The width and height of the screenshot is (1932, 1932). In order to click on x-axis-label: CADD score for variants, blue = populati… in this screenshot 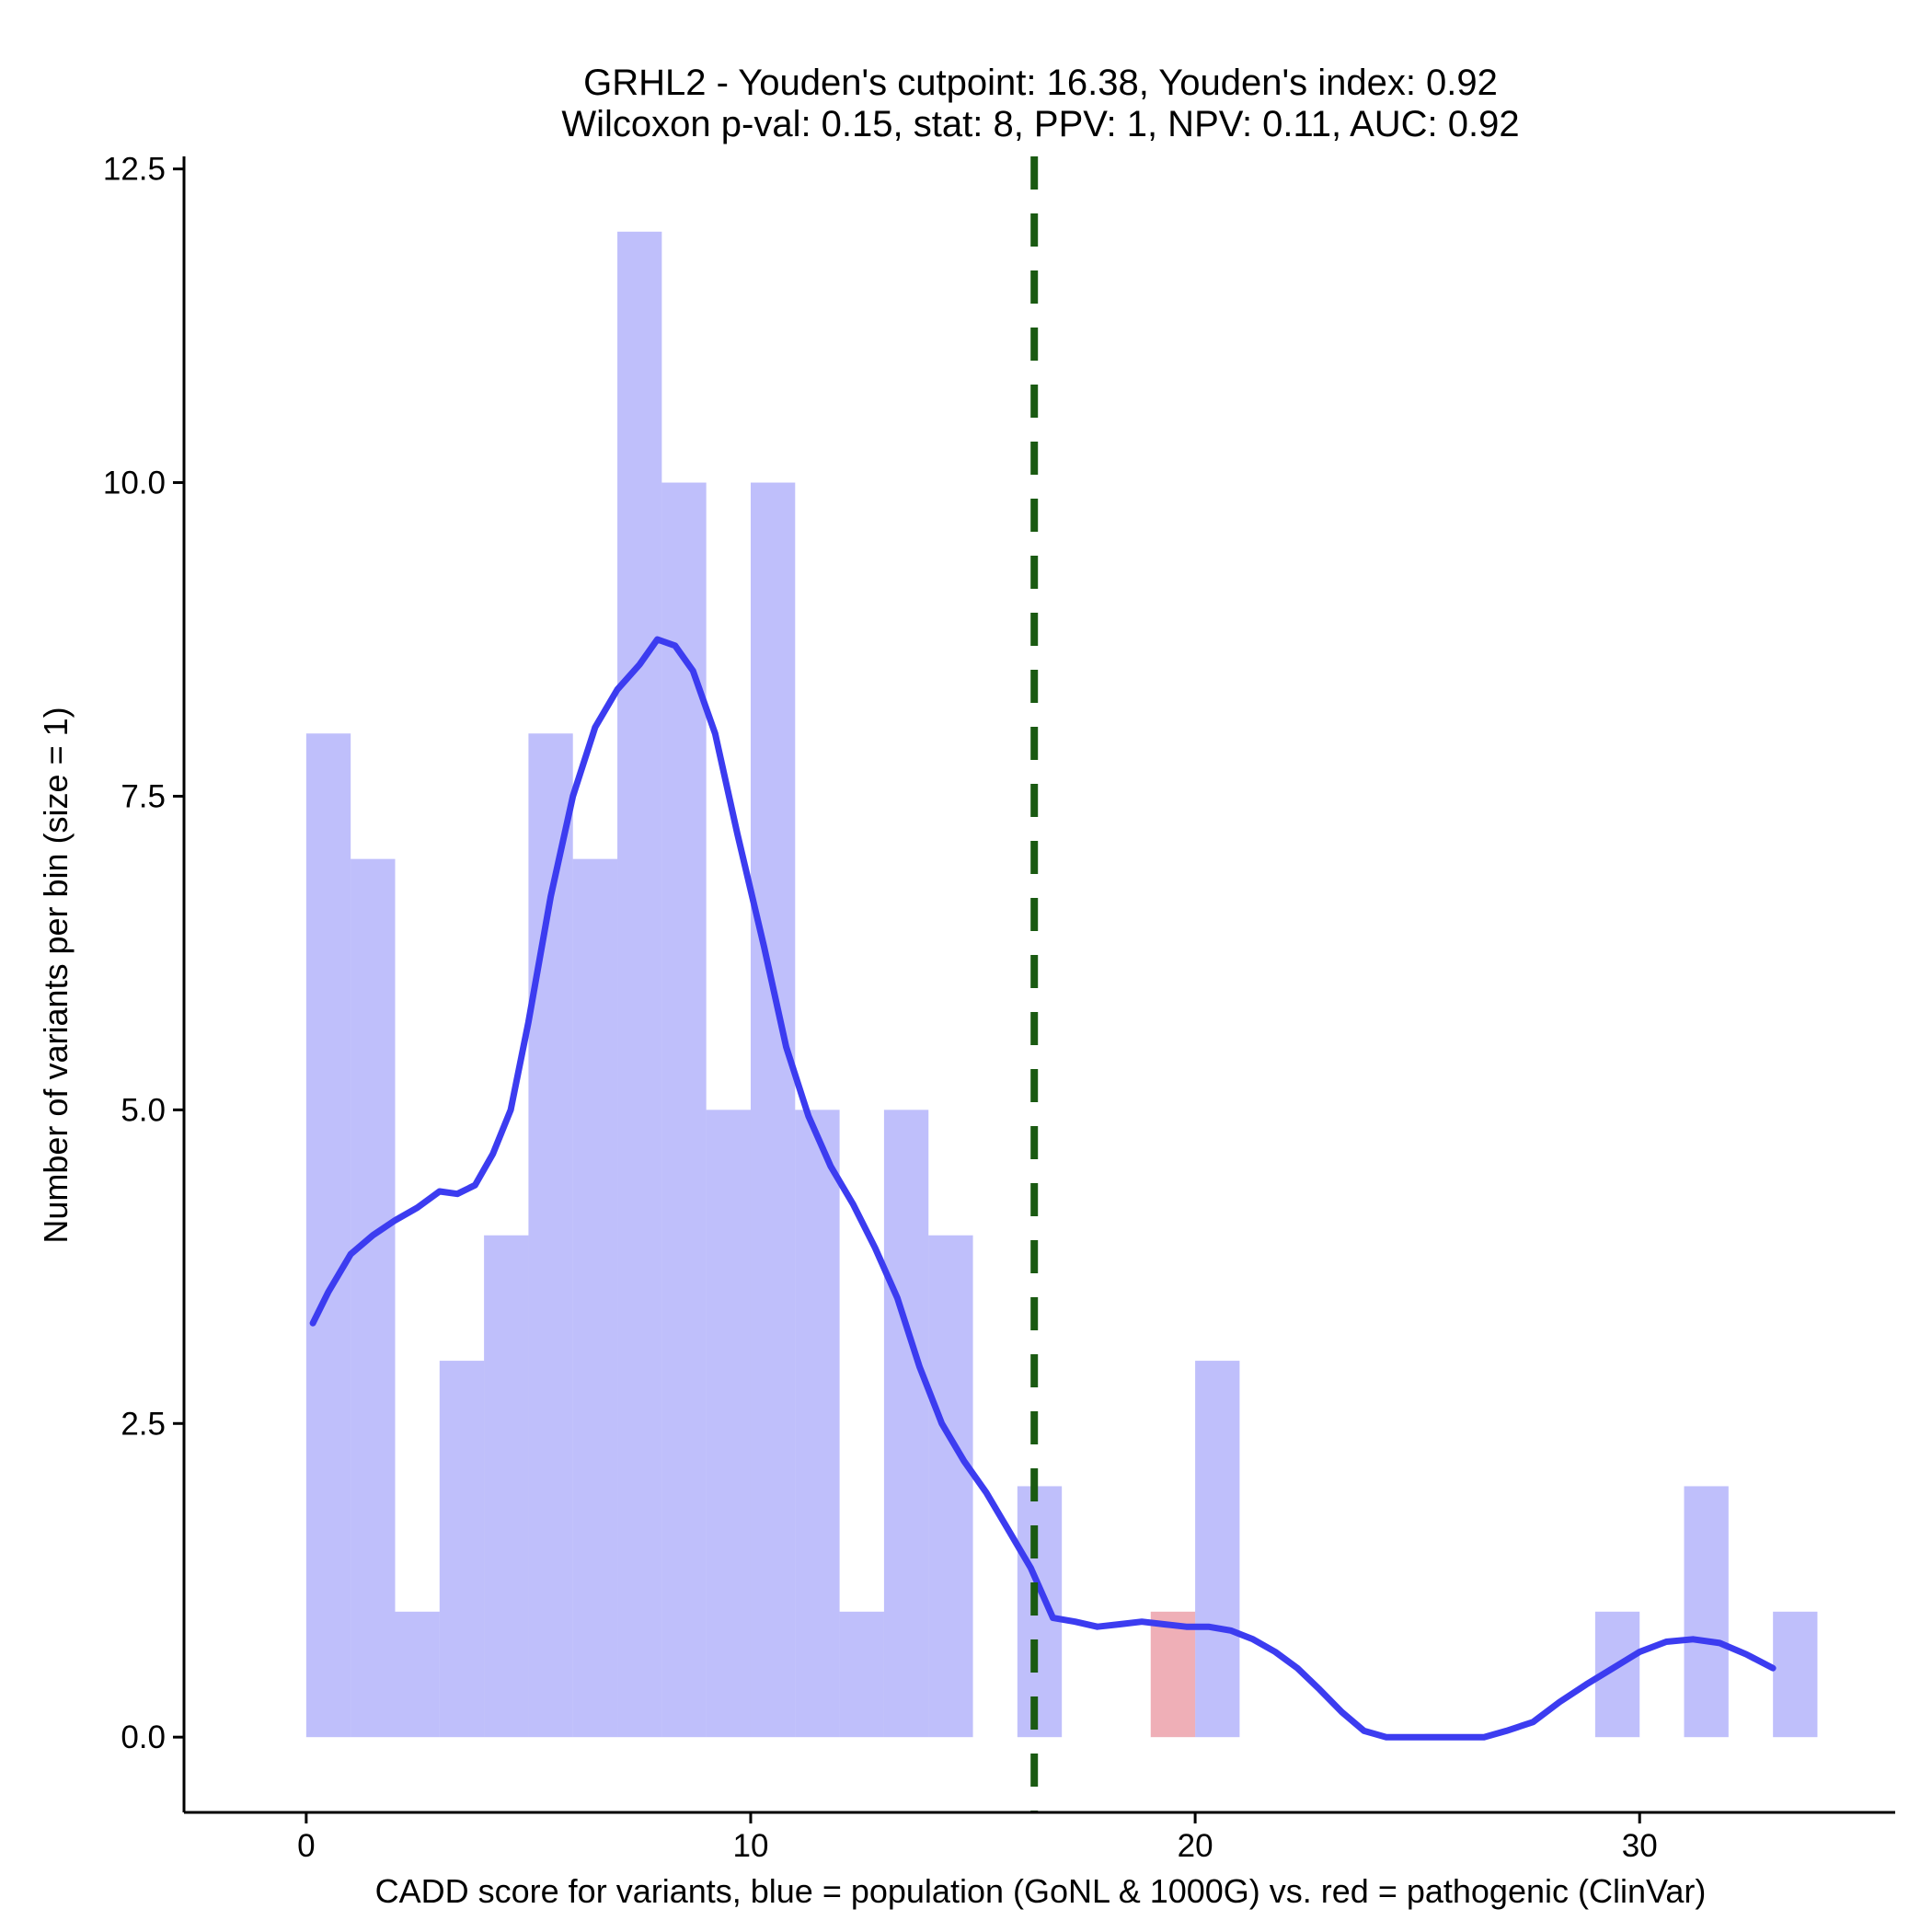, I will do `click(1041, 1891)`.